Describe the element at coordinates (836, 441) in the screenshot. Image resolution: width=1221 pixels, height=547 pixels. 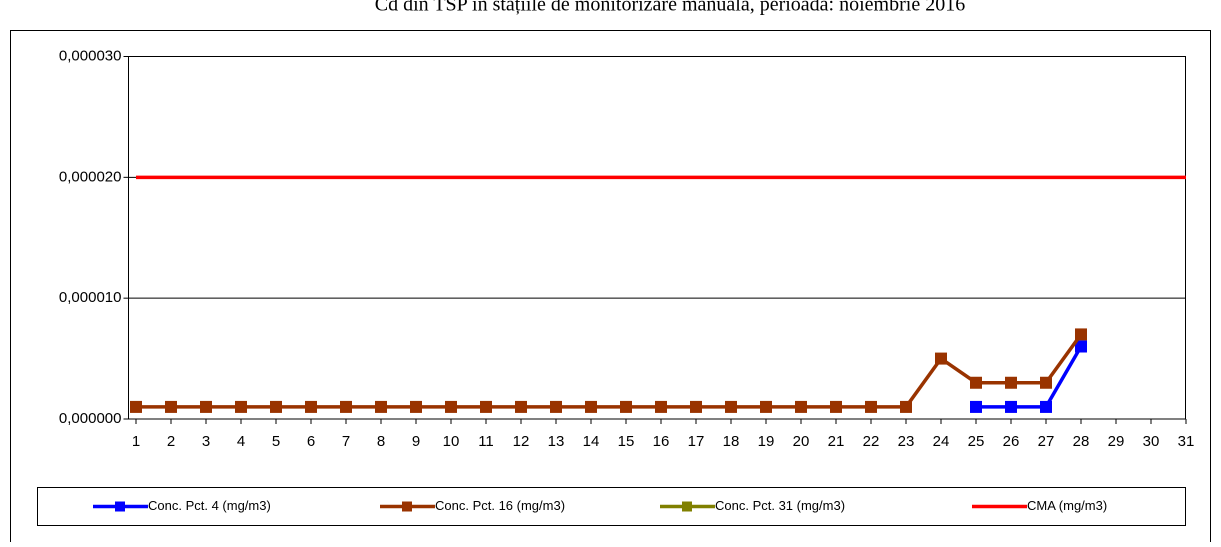
I see `x-tick-label: 21` at that location.